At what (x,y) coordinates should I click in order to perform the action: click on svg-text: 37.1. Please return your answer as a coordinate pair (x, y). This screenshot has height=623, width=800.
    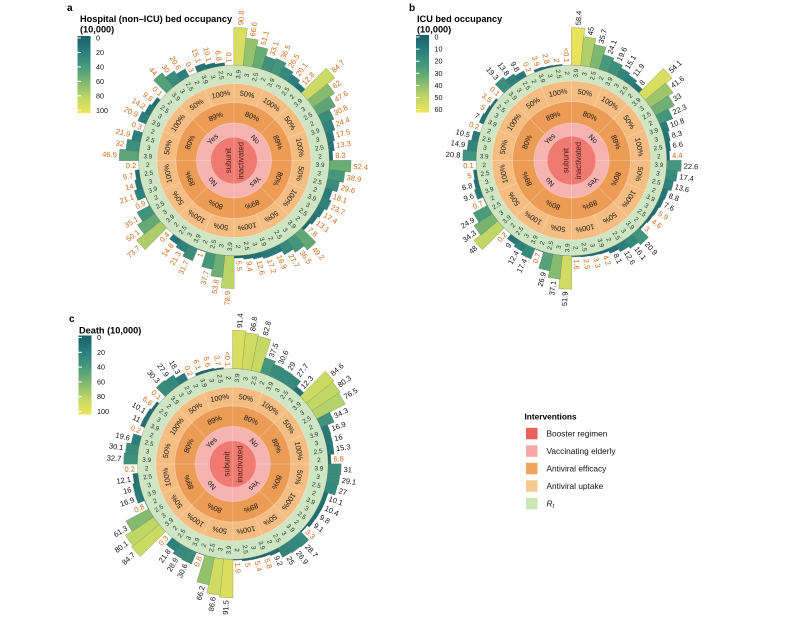
    Looking at the image, I should click on (552, 288).